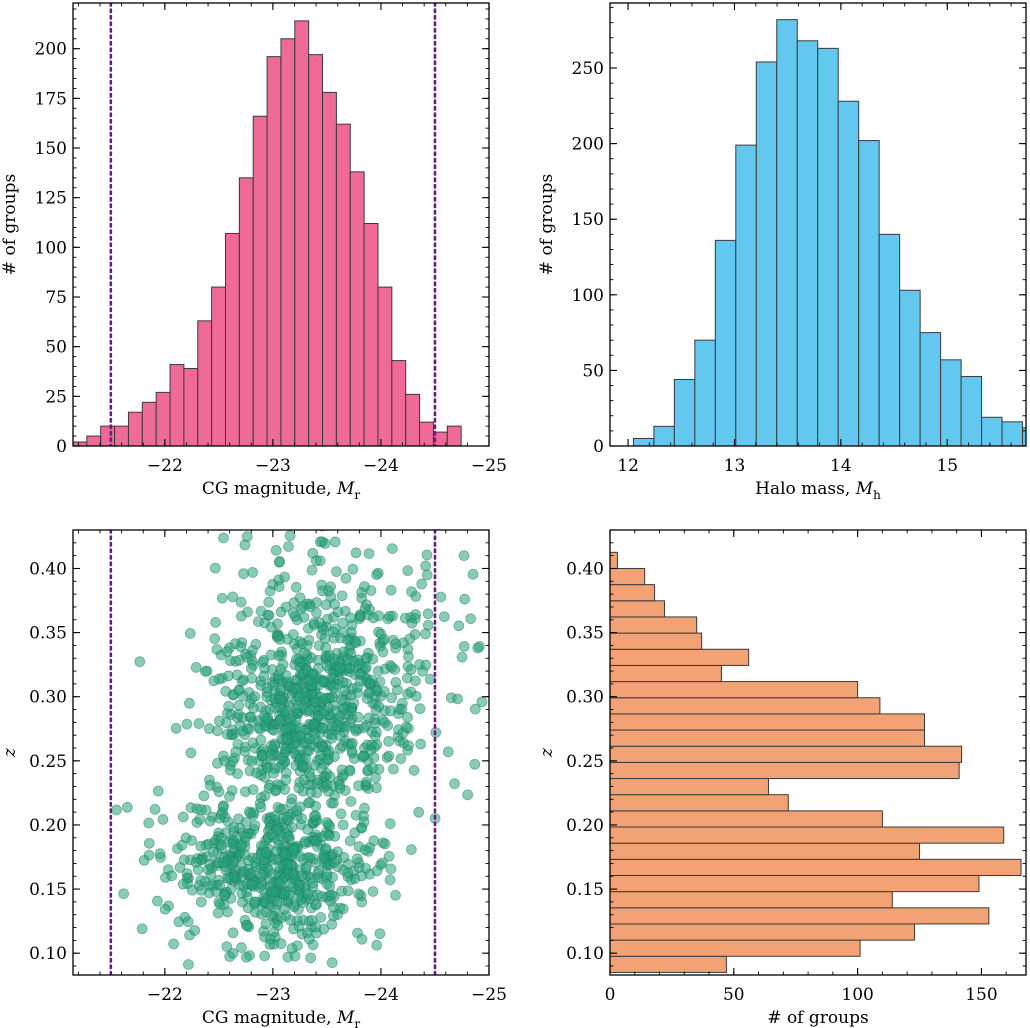  What do you see at coordinates (585, 890) in the screenshot?
I see `y-tick-label: 0.15` at bounding box center [585, 890].